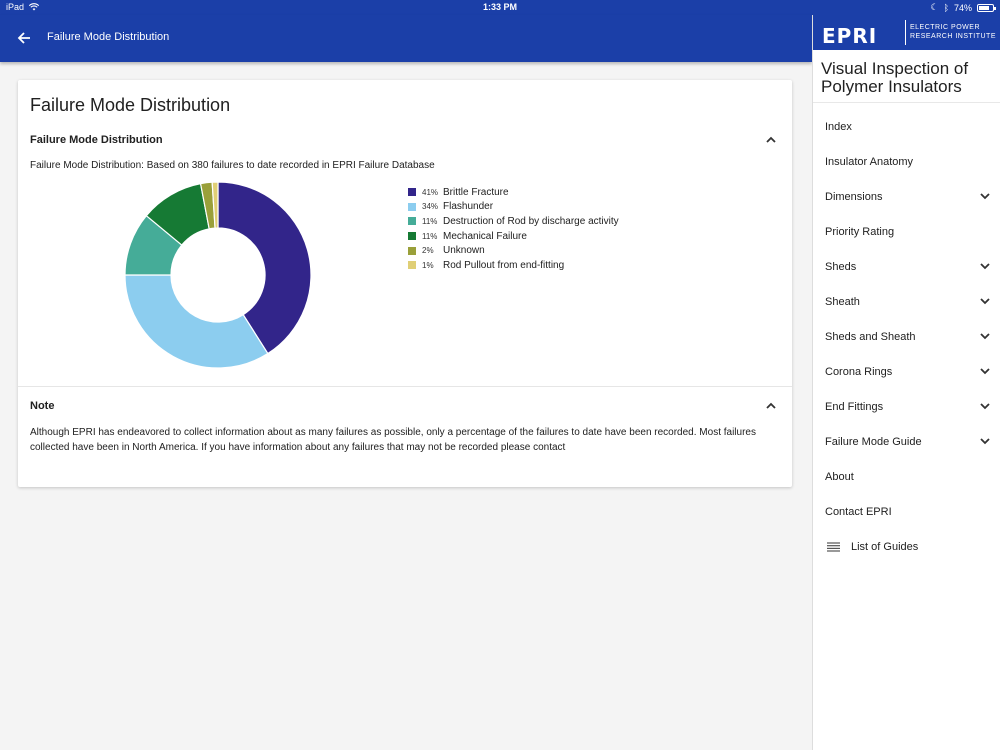 This screenshot has height=750, width=1000. Describe the element at coordinates (860, 231) in the screenshot. I see `nav-item-label: Priority Rating` at that location.